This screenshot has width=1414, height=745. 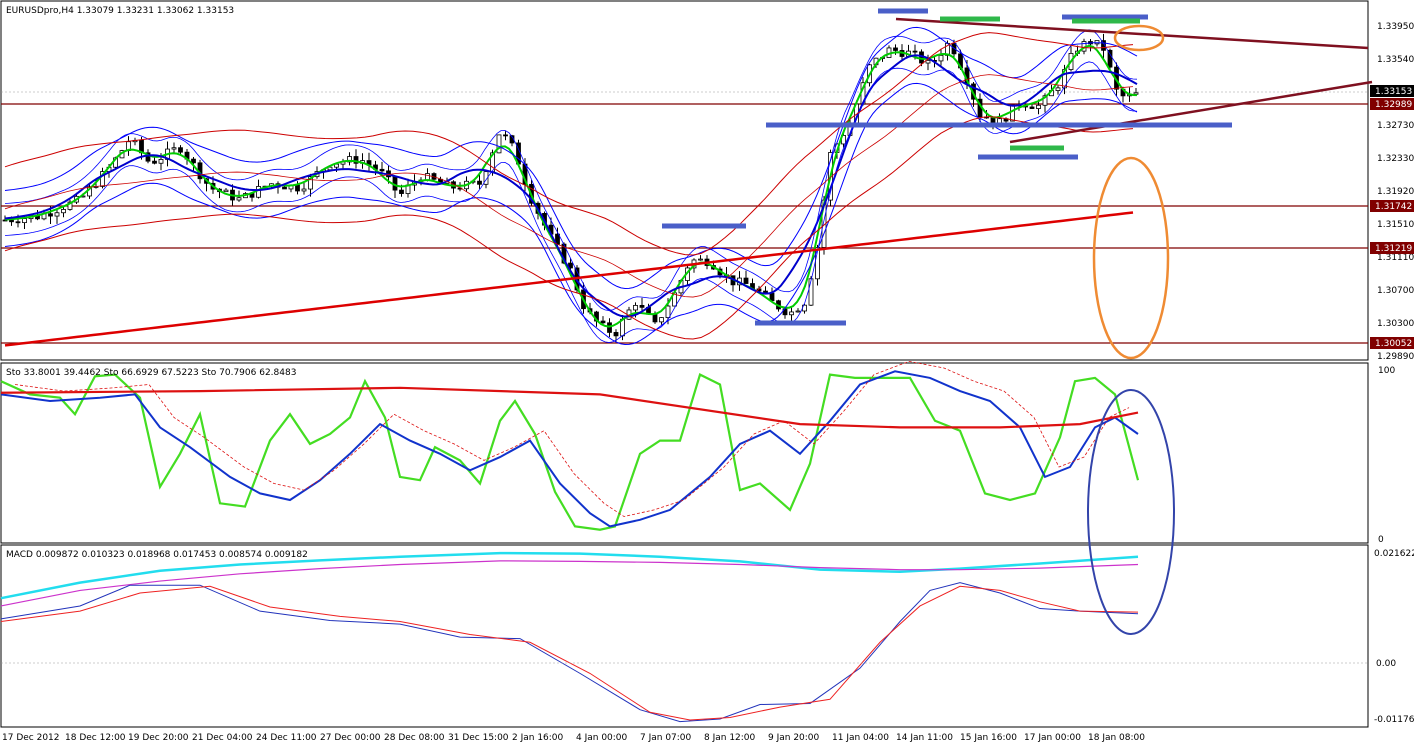 I want to click on price-label-level: 1.31742, so click(x=1392, y=206).